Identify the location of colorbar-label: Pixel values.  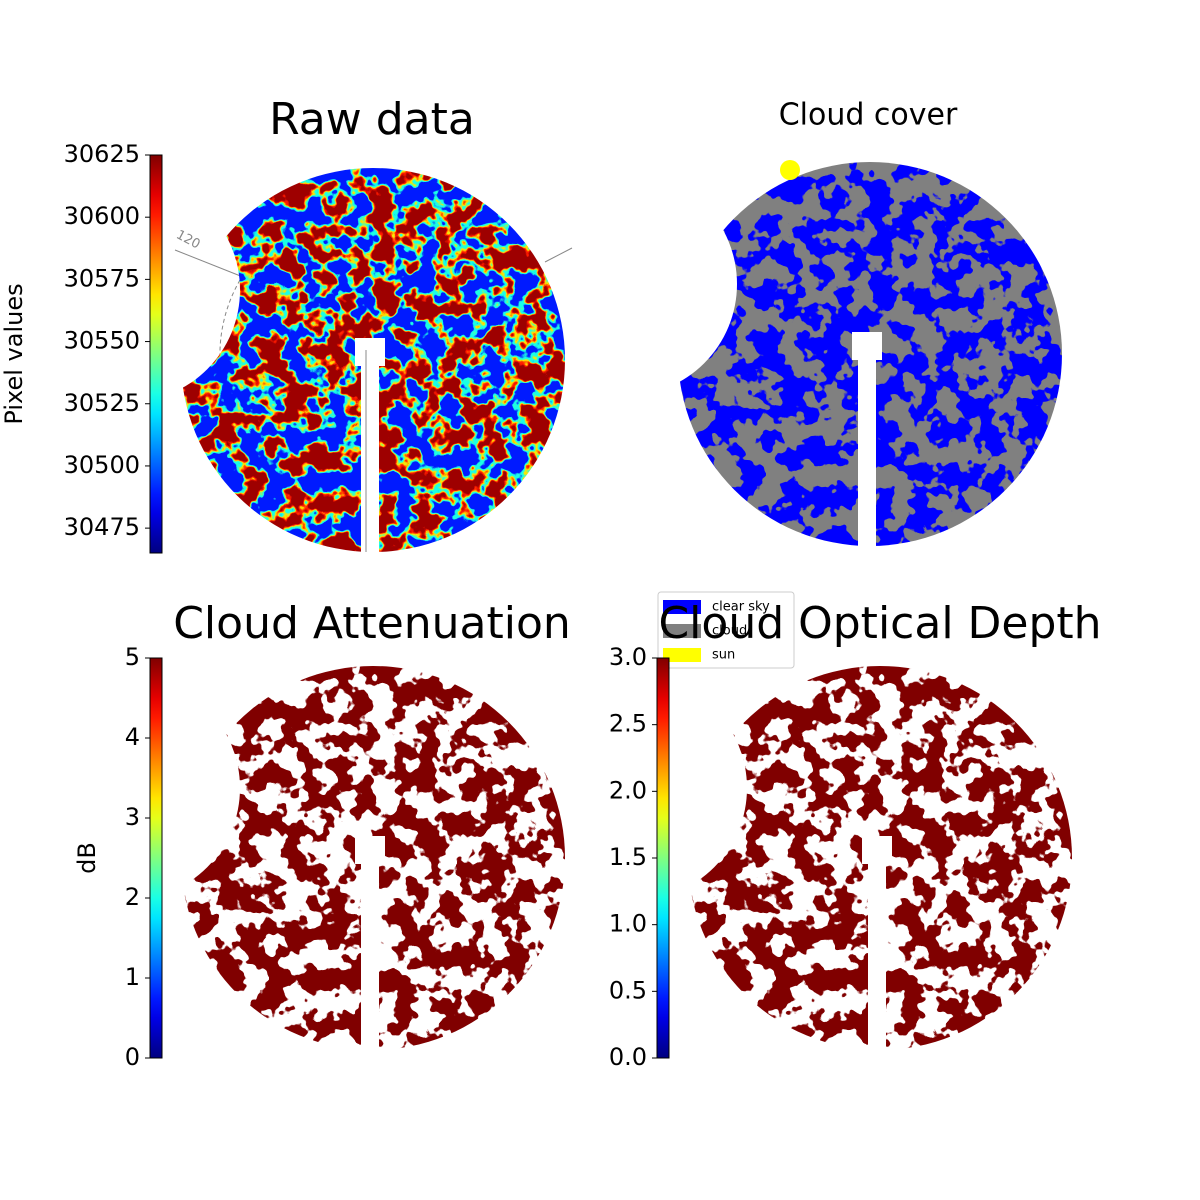
(14, 353).